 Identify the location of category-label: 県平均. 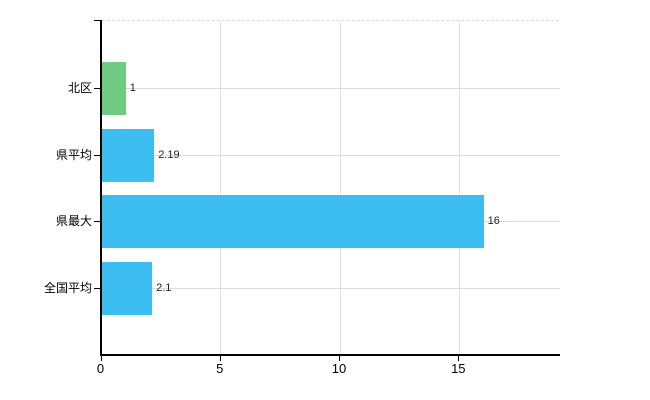
(73, 154).